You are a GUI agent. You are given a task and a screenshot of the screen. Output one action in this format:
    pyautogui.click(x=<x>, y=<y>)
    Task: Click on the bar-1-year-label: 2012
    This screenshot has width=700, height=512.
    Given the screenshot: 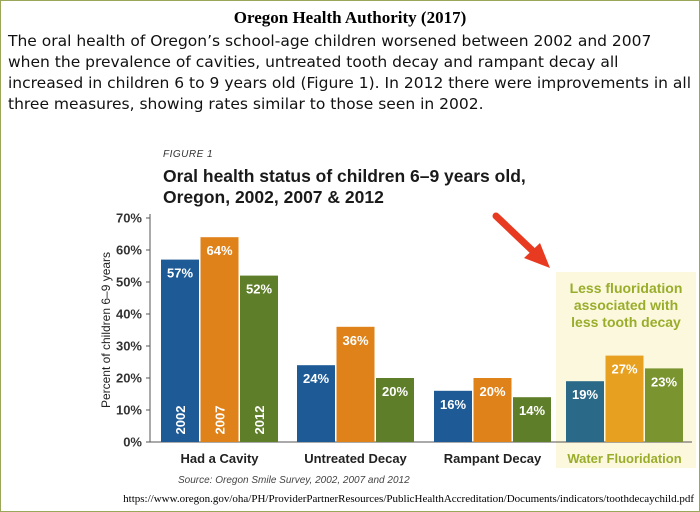 What is the action you would take?
    pyautogui.click(x=259, y=420)
    